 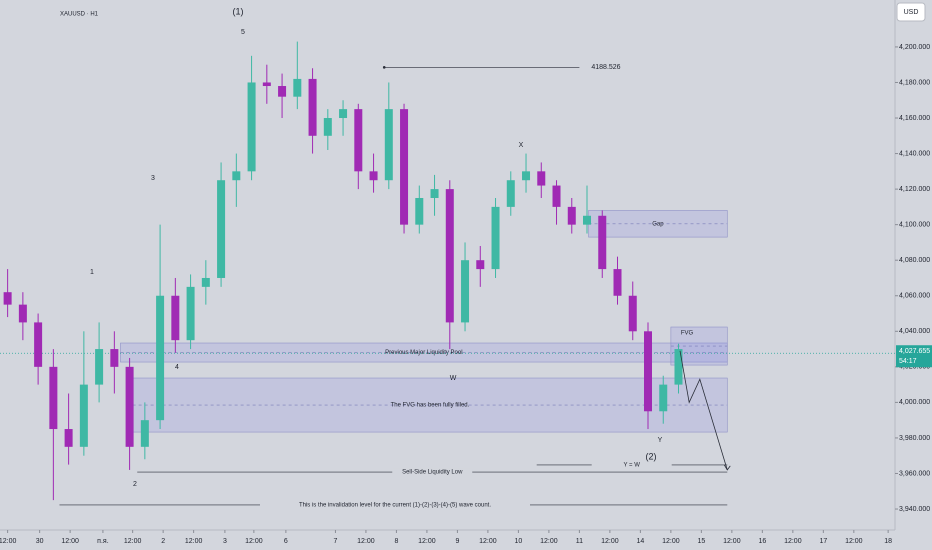 I want to click on x-tick-label: 6, so click(x=286, y=541).